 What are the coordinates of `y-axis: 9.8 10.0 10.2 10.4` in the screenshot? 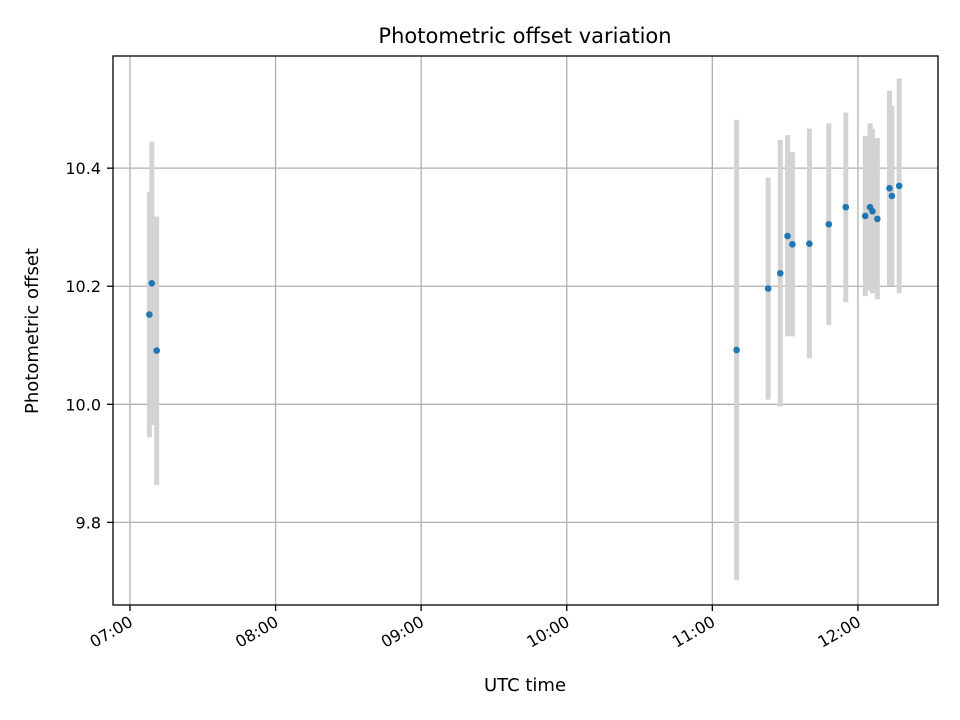 It's located at (89, 345).